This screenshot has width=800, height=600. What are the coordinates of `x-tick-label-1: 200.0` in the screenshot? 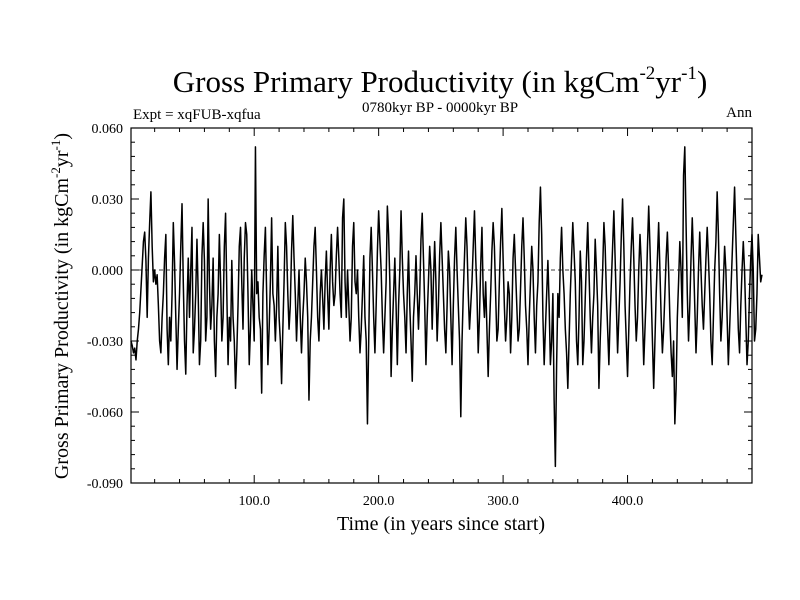 It's located at (379, 501).